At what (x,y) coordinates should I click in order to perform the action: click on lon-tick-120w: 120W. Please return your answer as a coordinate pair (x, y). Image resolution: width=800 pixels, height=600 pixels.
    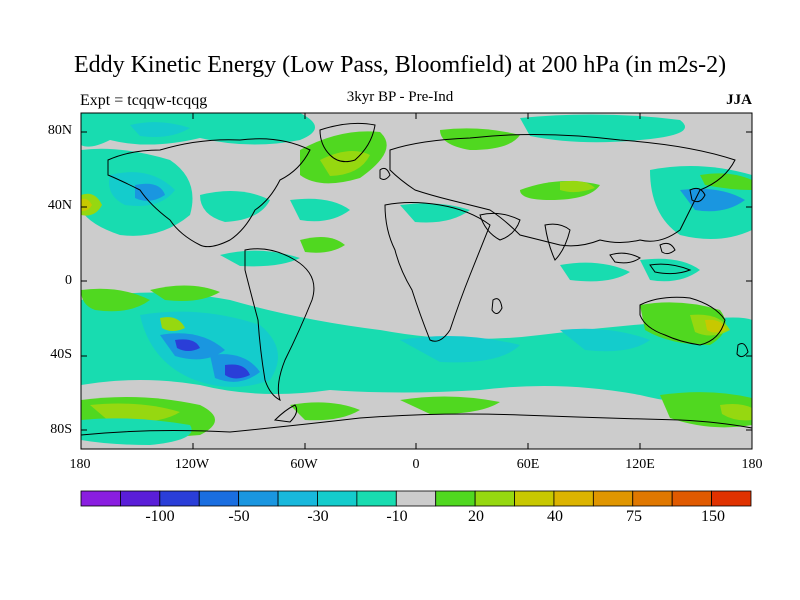
    Looking at the image, I should click on (192, 464).